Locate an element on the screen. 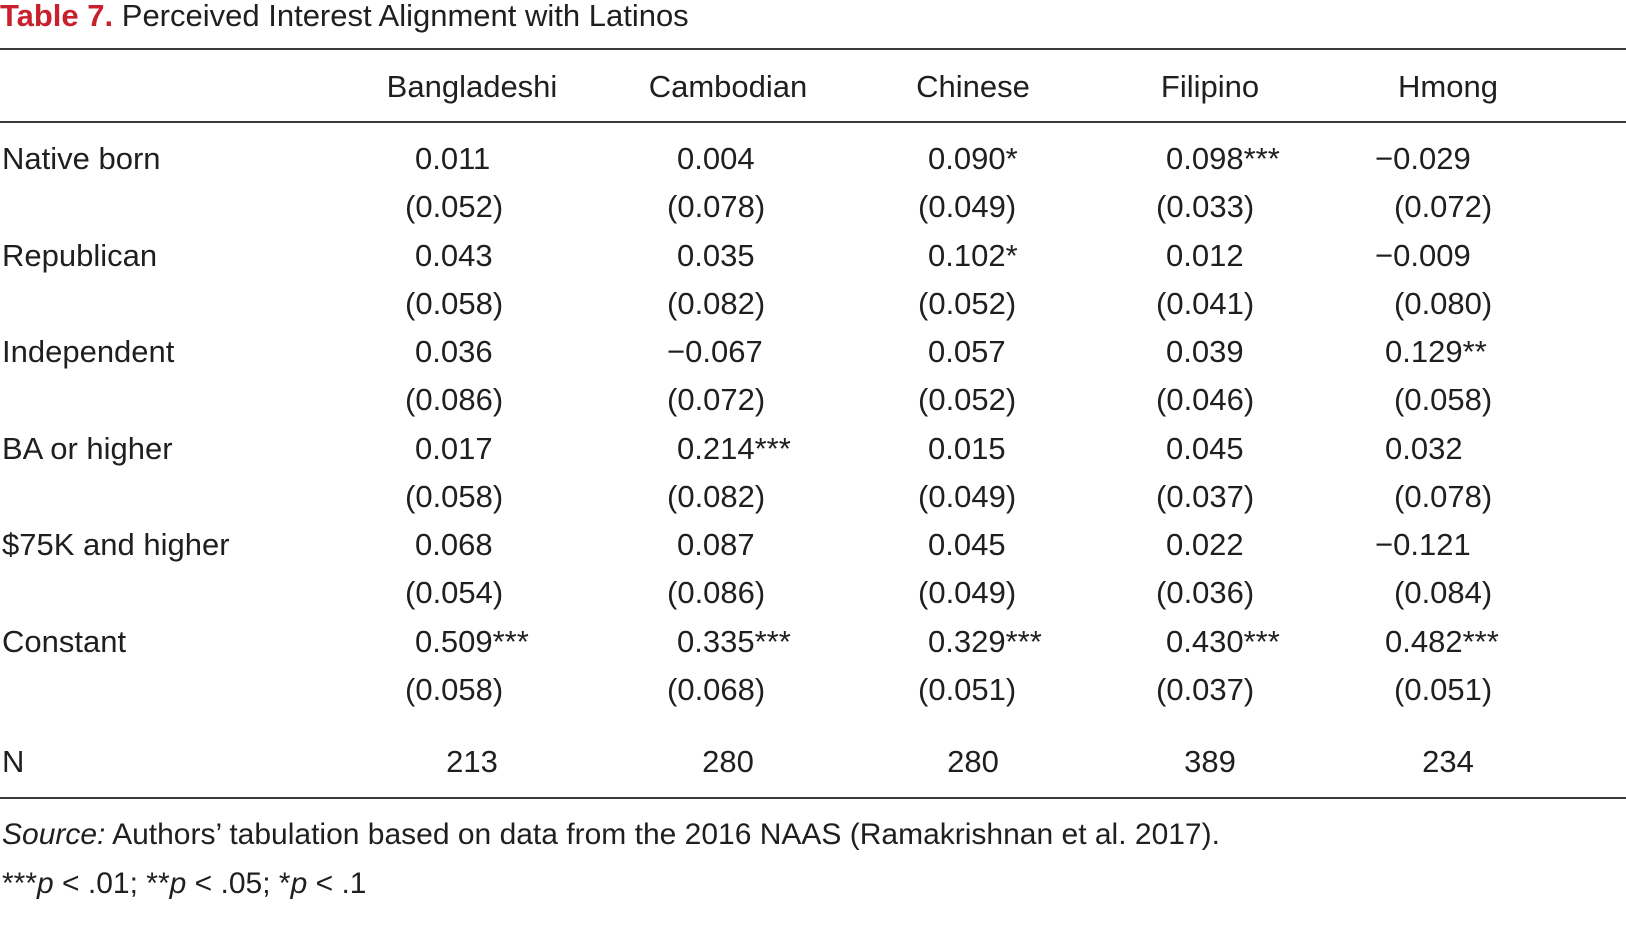  column-header-chinese: Chinese is located at coordinates (973, 86).